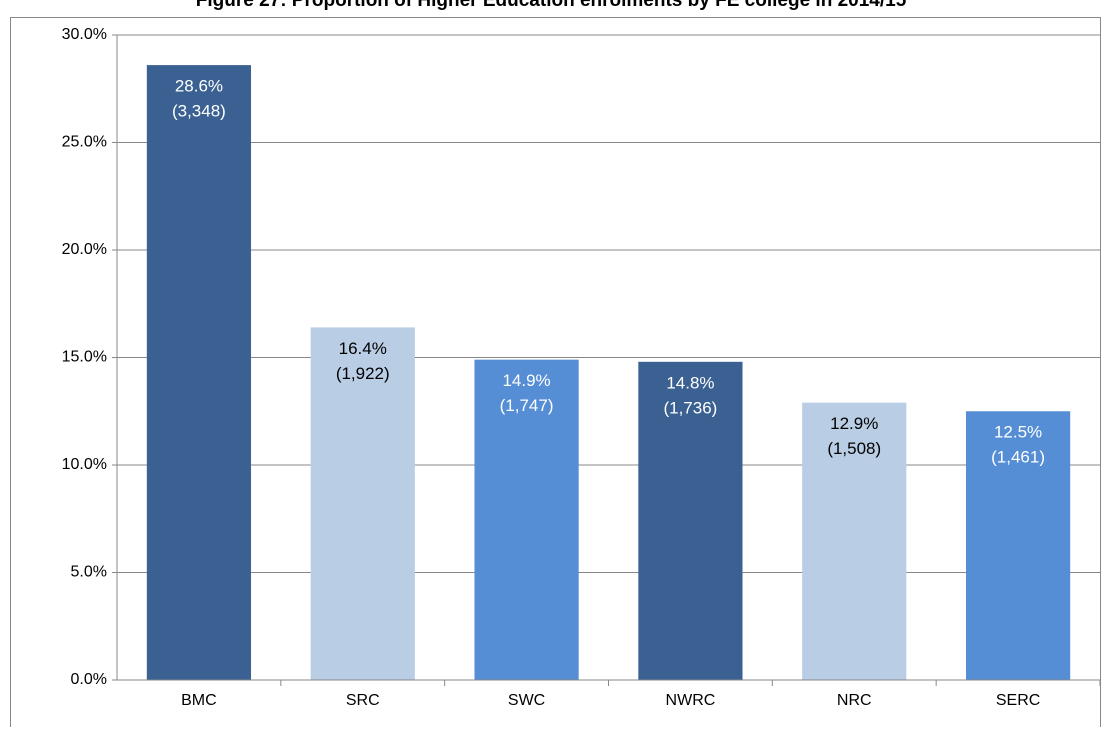  I want to click on count-label: (1,461), so click(1018, 457).